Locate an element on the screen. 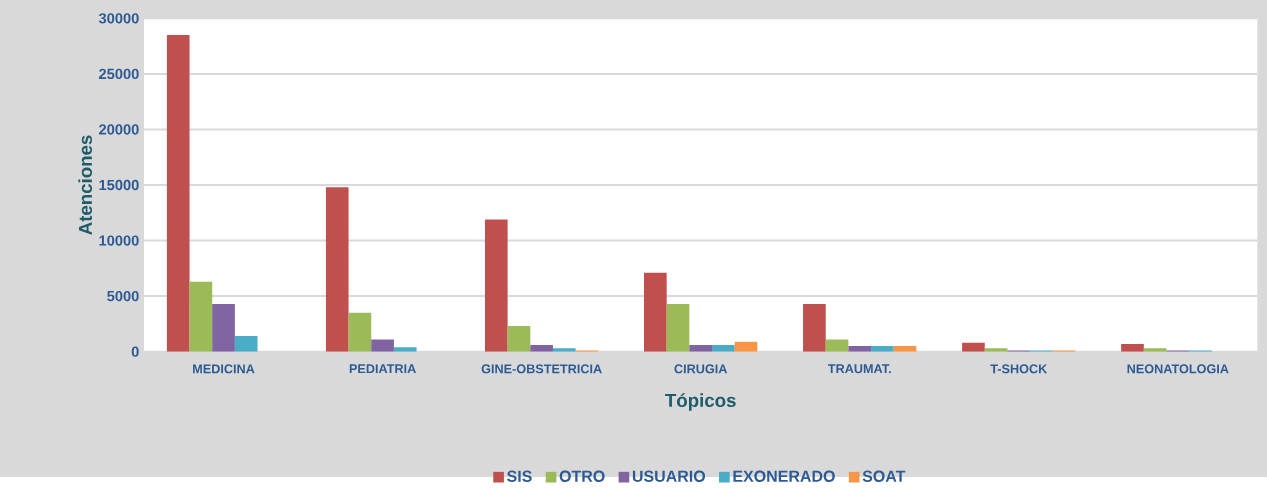  y-tick-label: 30000 is located at coordinates (118, 18).